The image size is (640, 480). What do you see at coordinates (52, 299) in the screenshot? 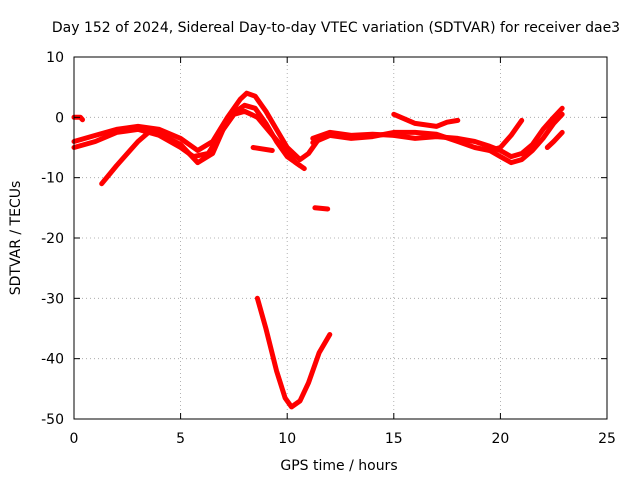
I see `y-tick-label: -30` at bounding box center [52, 299].